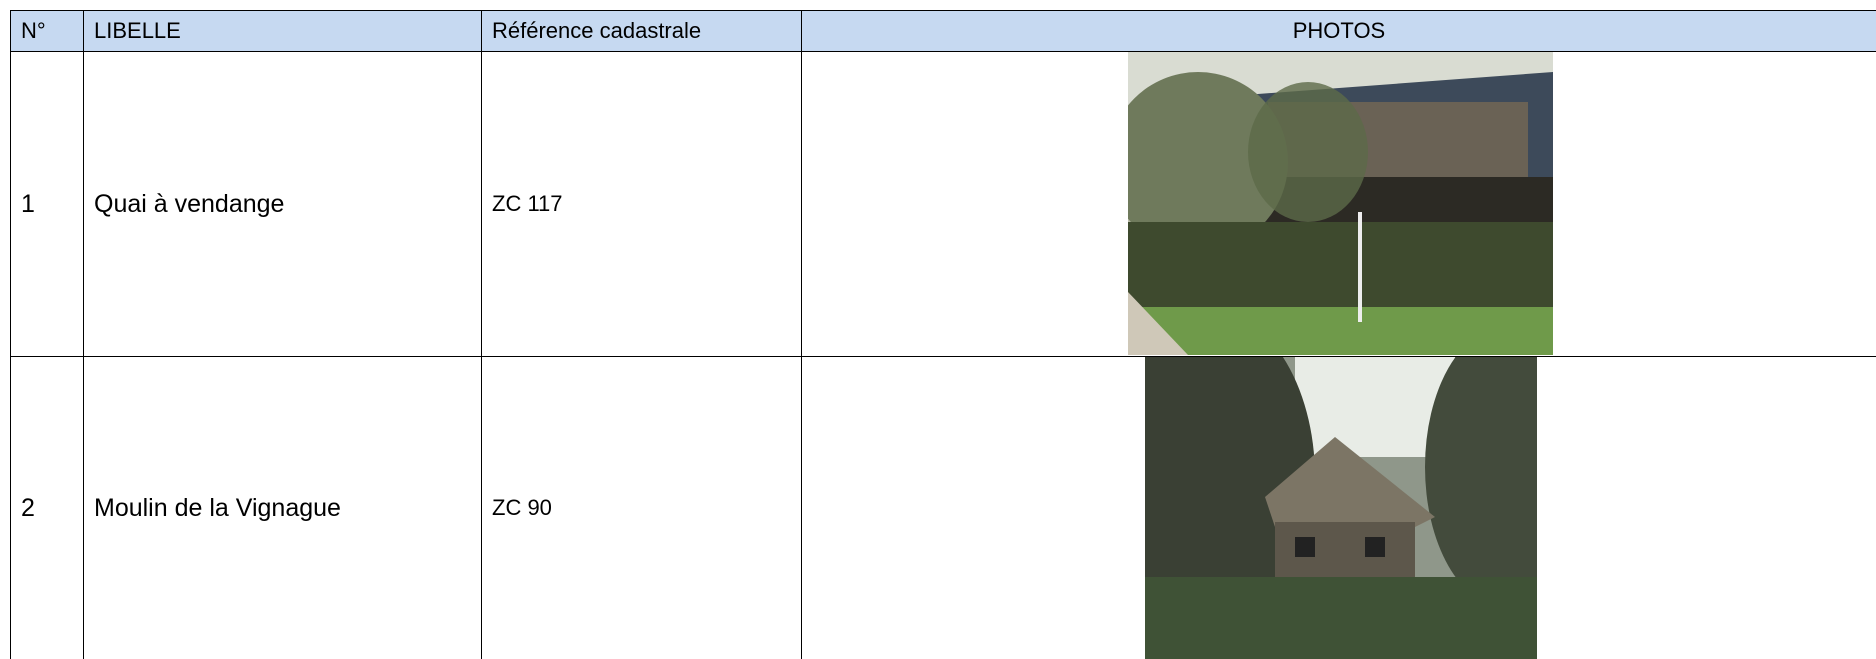  Describe the element at coordinates (282, 30) in the screenshot. I see `header-cell: LIBELLE` at that location.